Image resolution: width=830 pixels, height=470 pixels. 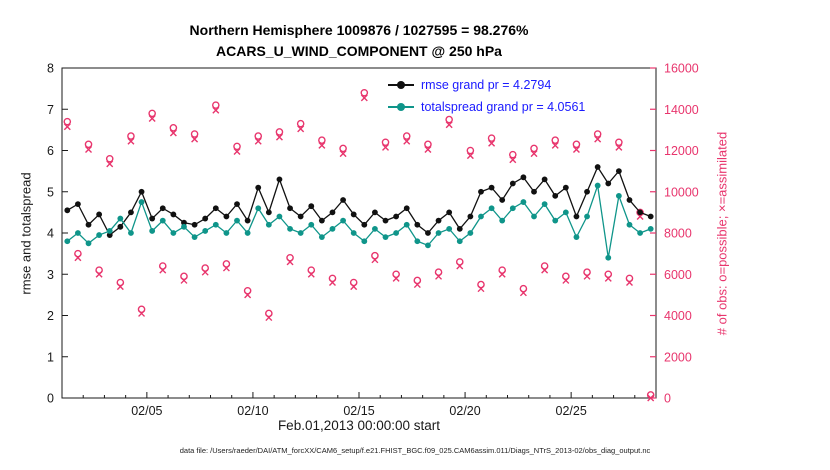 I want to click on svg-text: 12000, so click(x=681, y=151).